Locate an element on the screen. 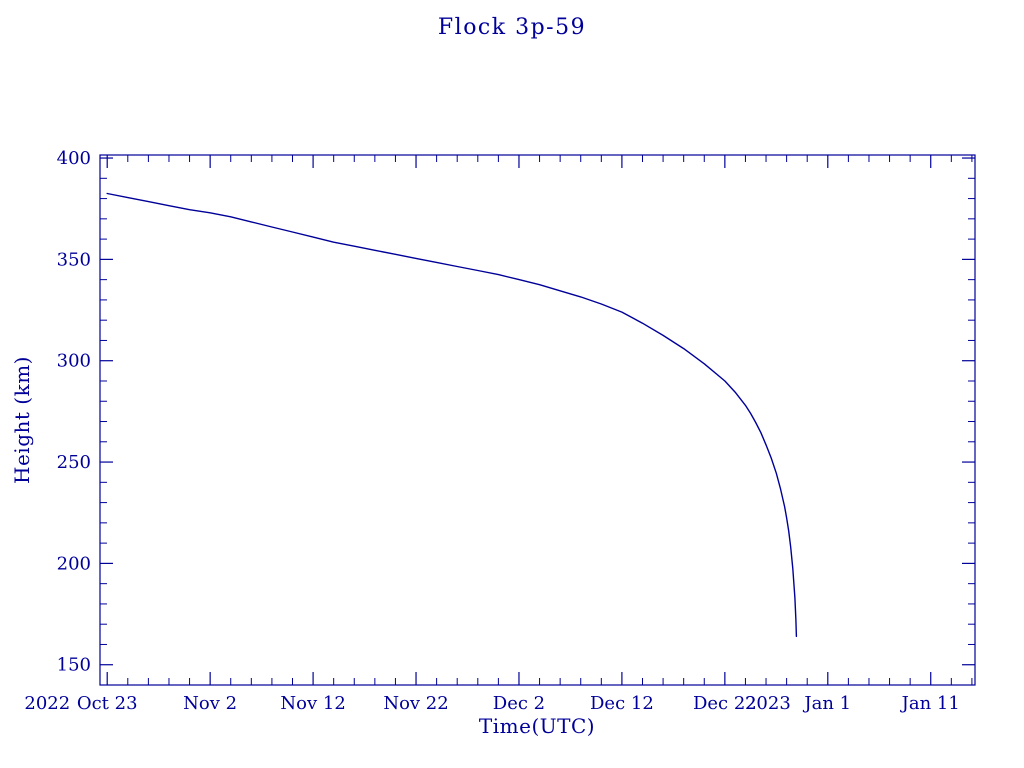 This screenshot has height=768, width=1024. year-label: 2022 is located at coordinates (47, 703).